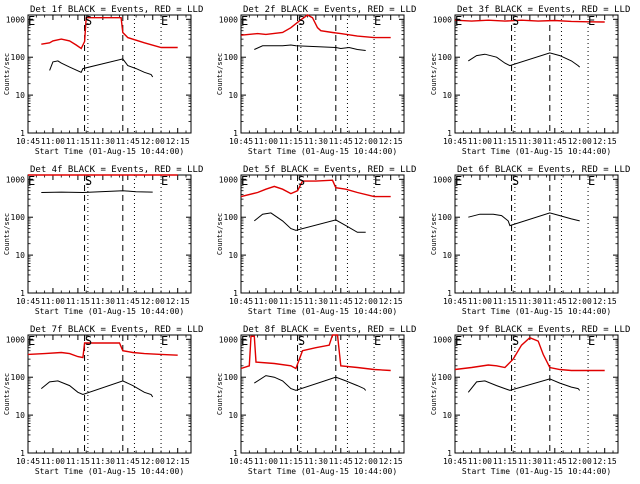  What do you see at coordinates (116, 10) in the screenshot?
I see `chart-title: Det 1f BLACK = Events, RED = LLD` at bounding box center [116, 10].